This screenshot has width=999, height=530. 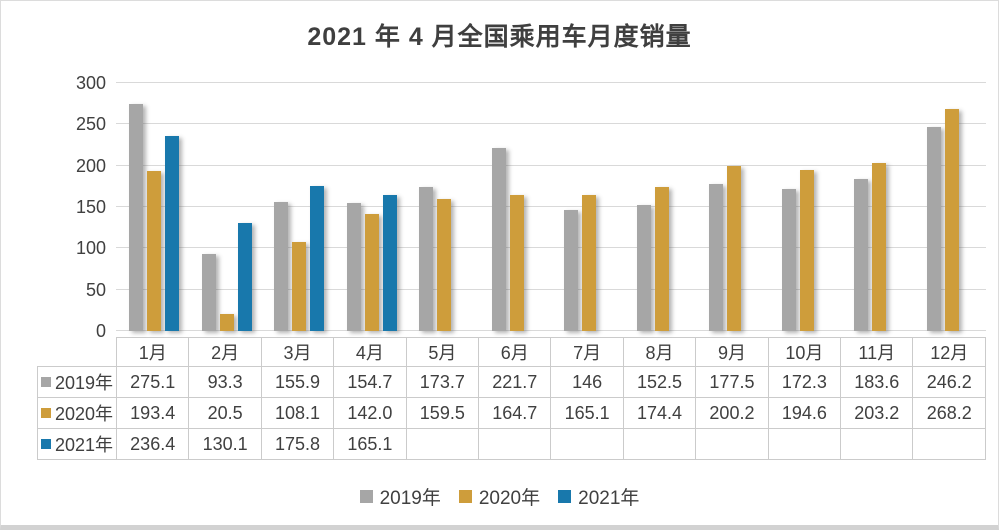 What do you see at coordinates (95, 289) in the screenshot?
I see `y-tick-label-50: 50` at bounding box center [95, 289].